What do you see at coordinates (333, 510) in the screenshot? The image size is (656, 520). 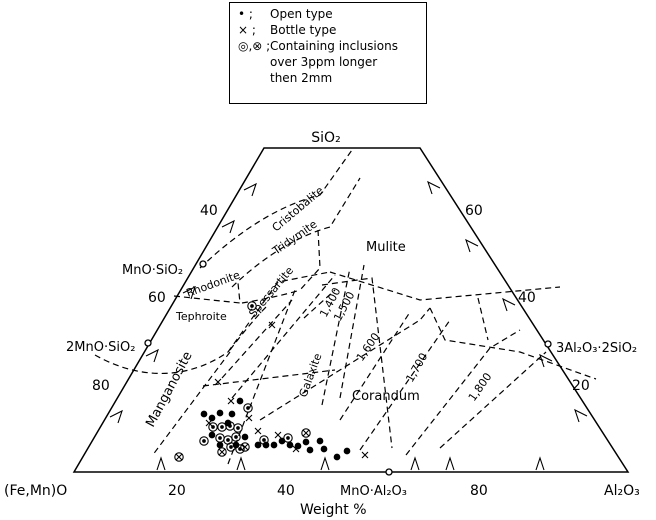 I see `bottom-axis-label: Weight %` at bounding box center [333, 510].